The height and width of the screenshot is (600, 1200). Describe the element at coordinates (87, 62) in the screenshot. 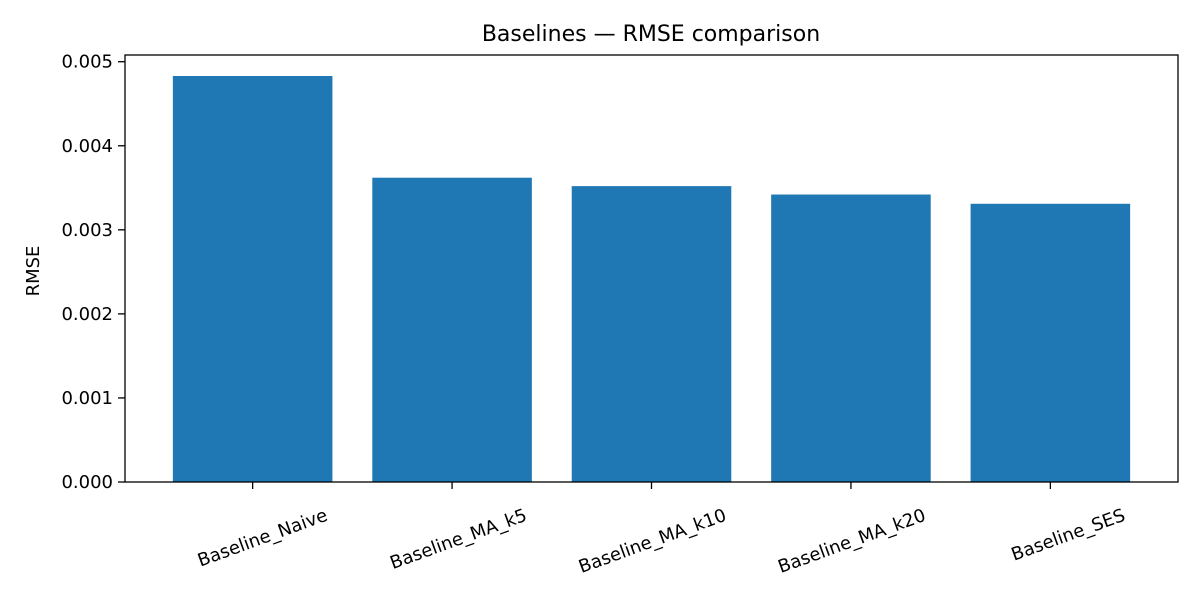

I see `y-tick-label: 0.005` at that location.